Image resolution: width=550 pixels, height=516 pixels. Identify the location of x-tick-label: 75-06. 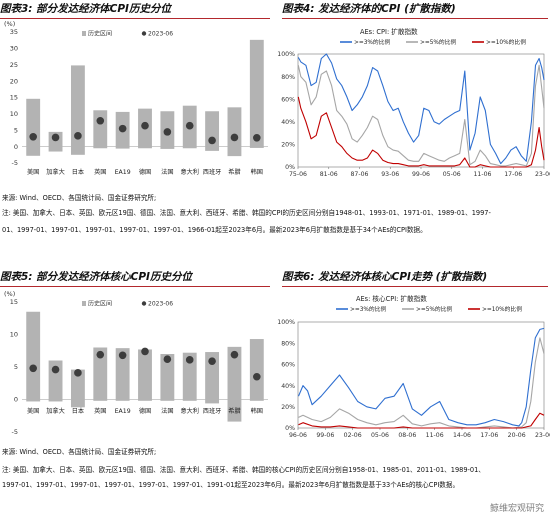
(298, 174).